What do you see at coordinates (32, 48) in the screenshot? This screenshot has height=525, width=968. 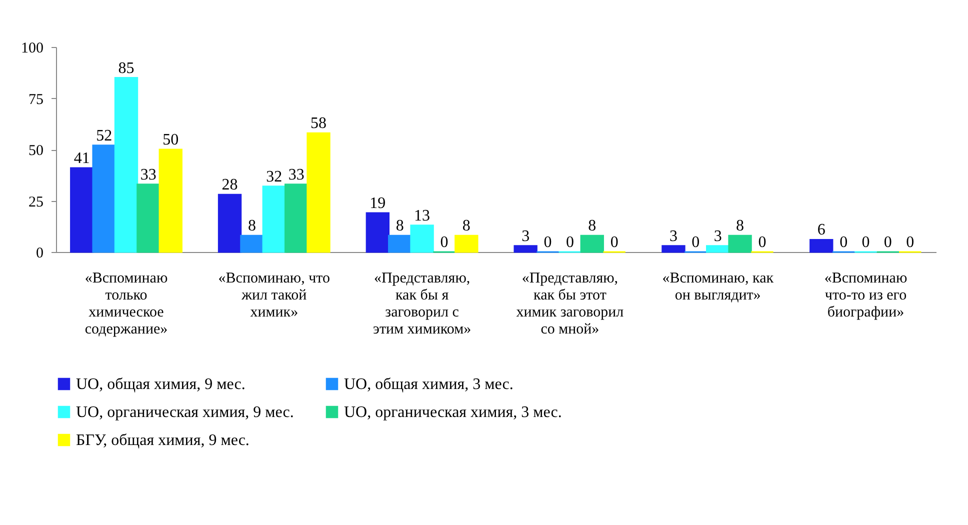 I see `y-tick-label: 100` at bounding box center [32, 48].